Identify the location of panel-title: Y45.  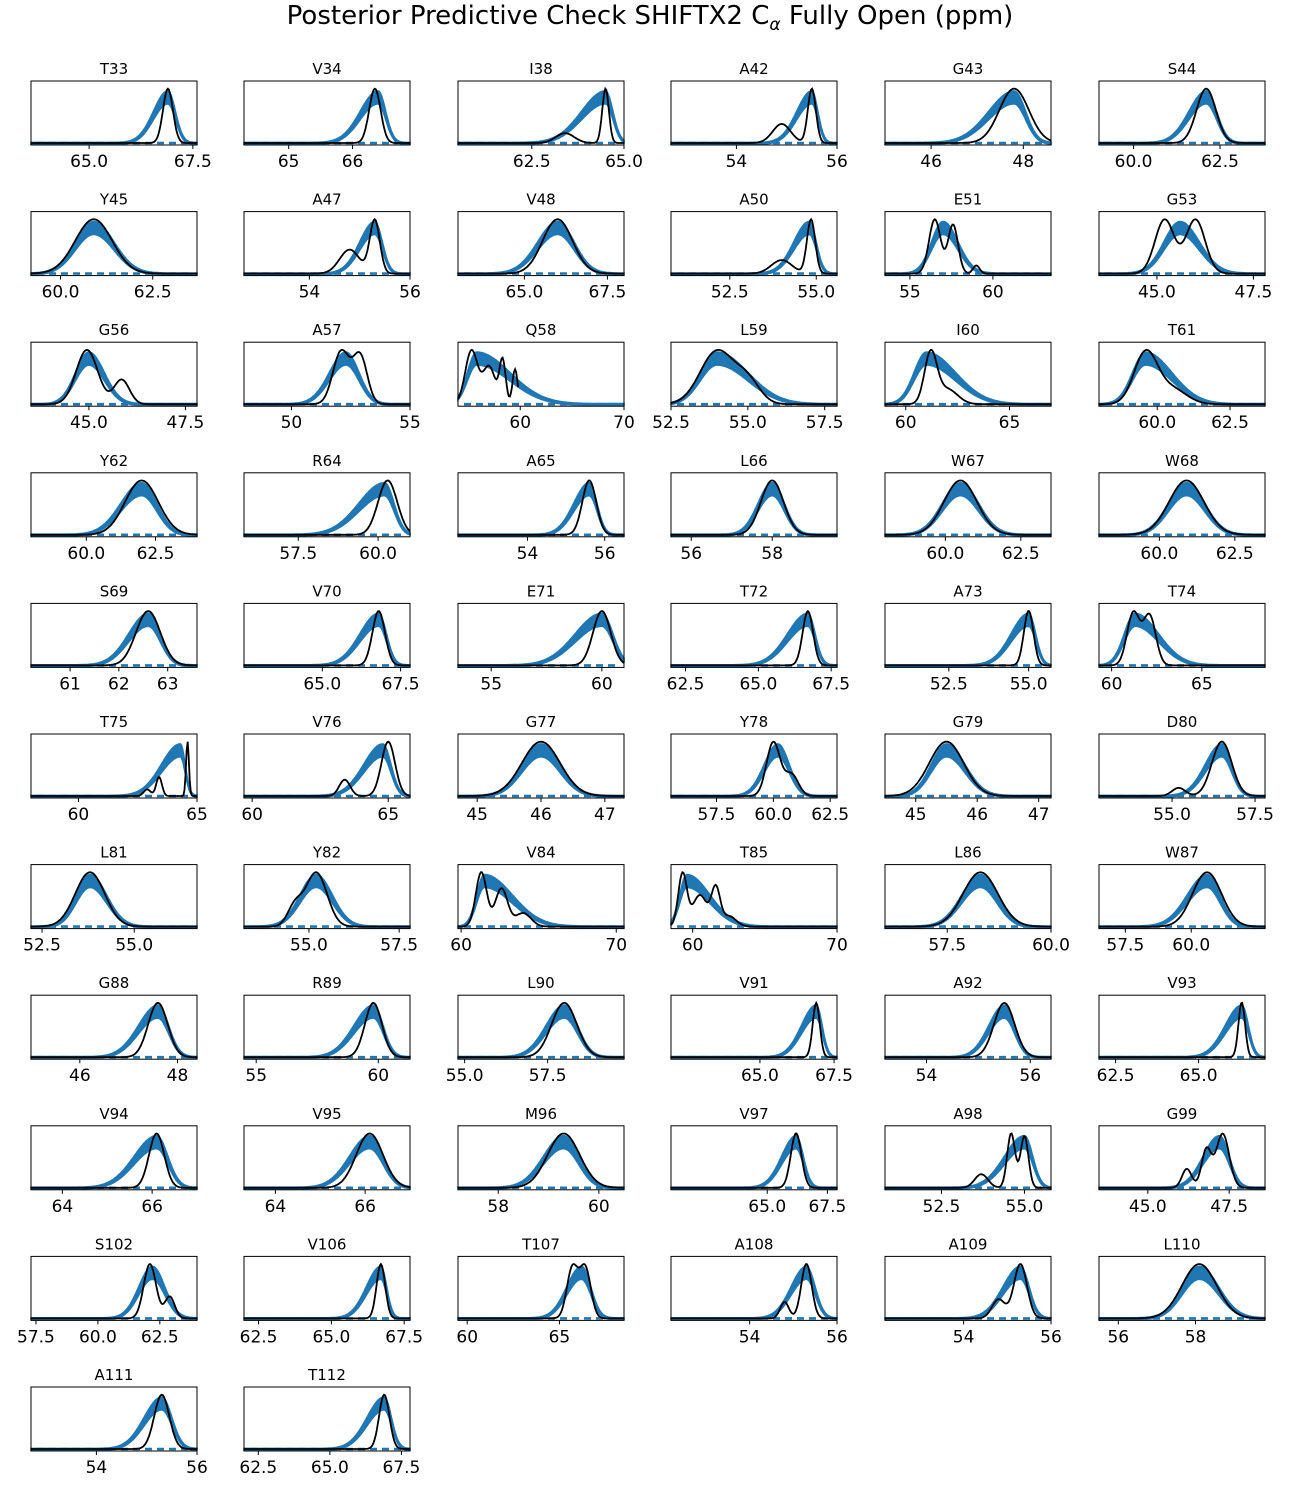
(113, 200).